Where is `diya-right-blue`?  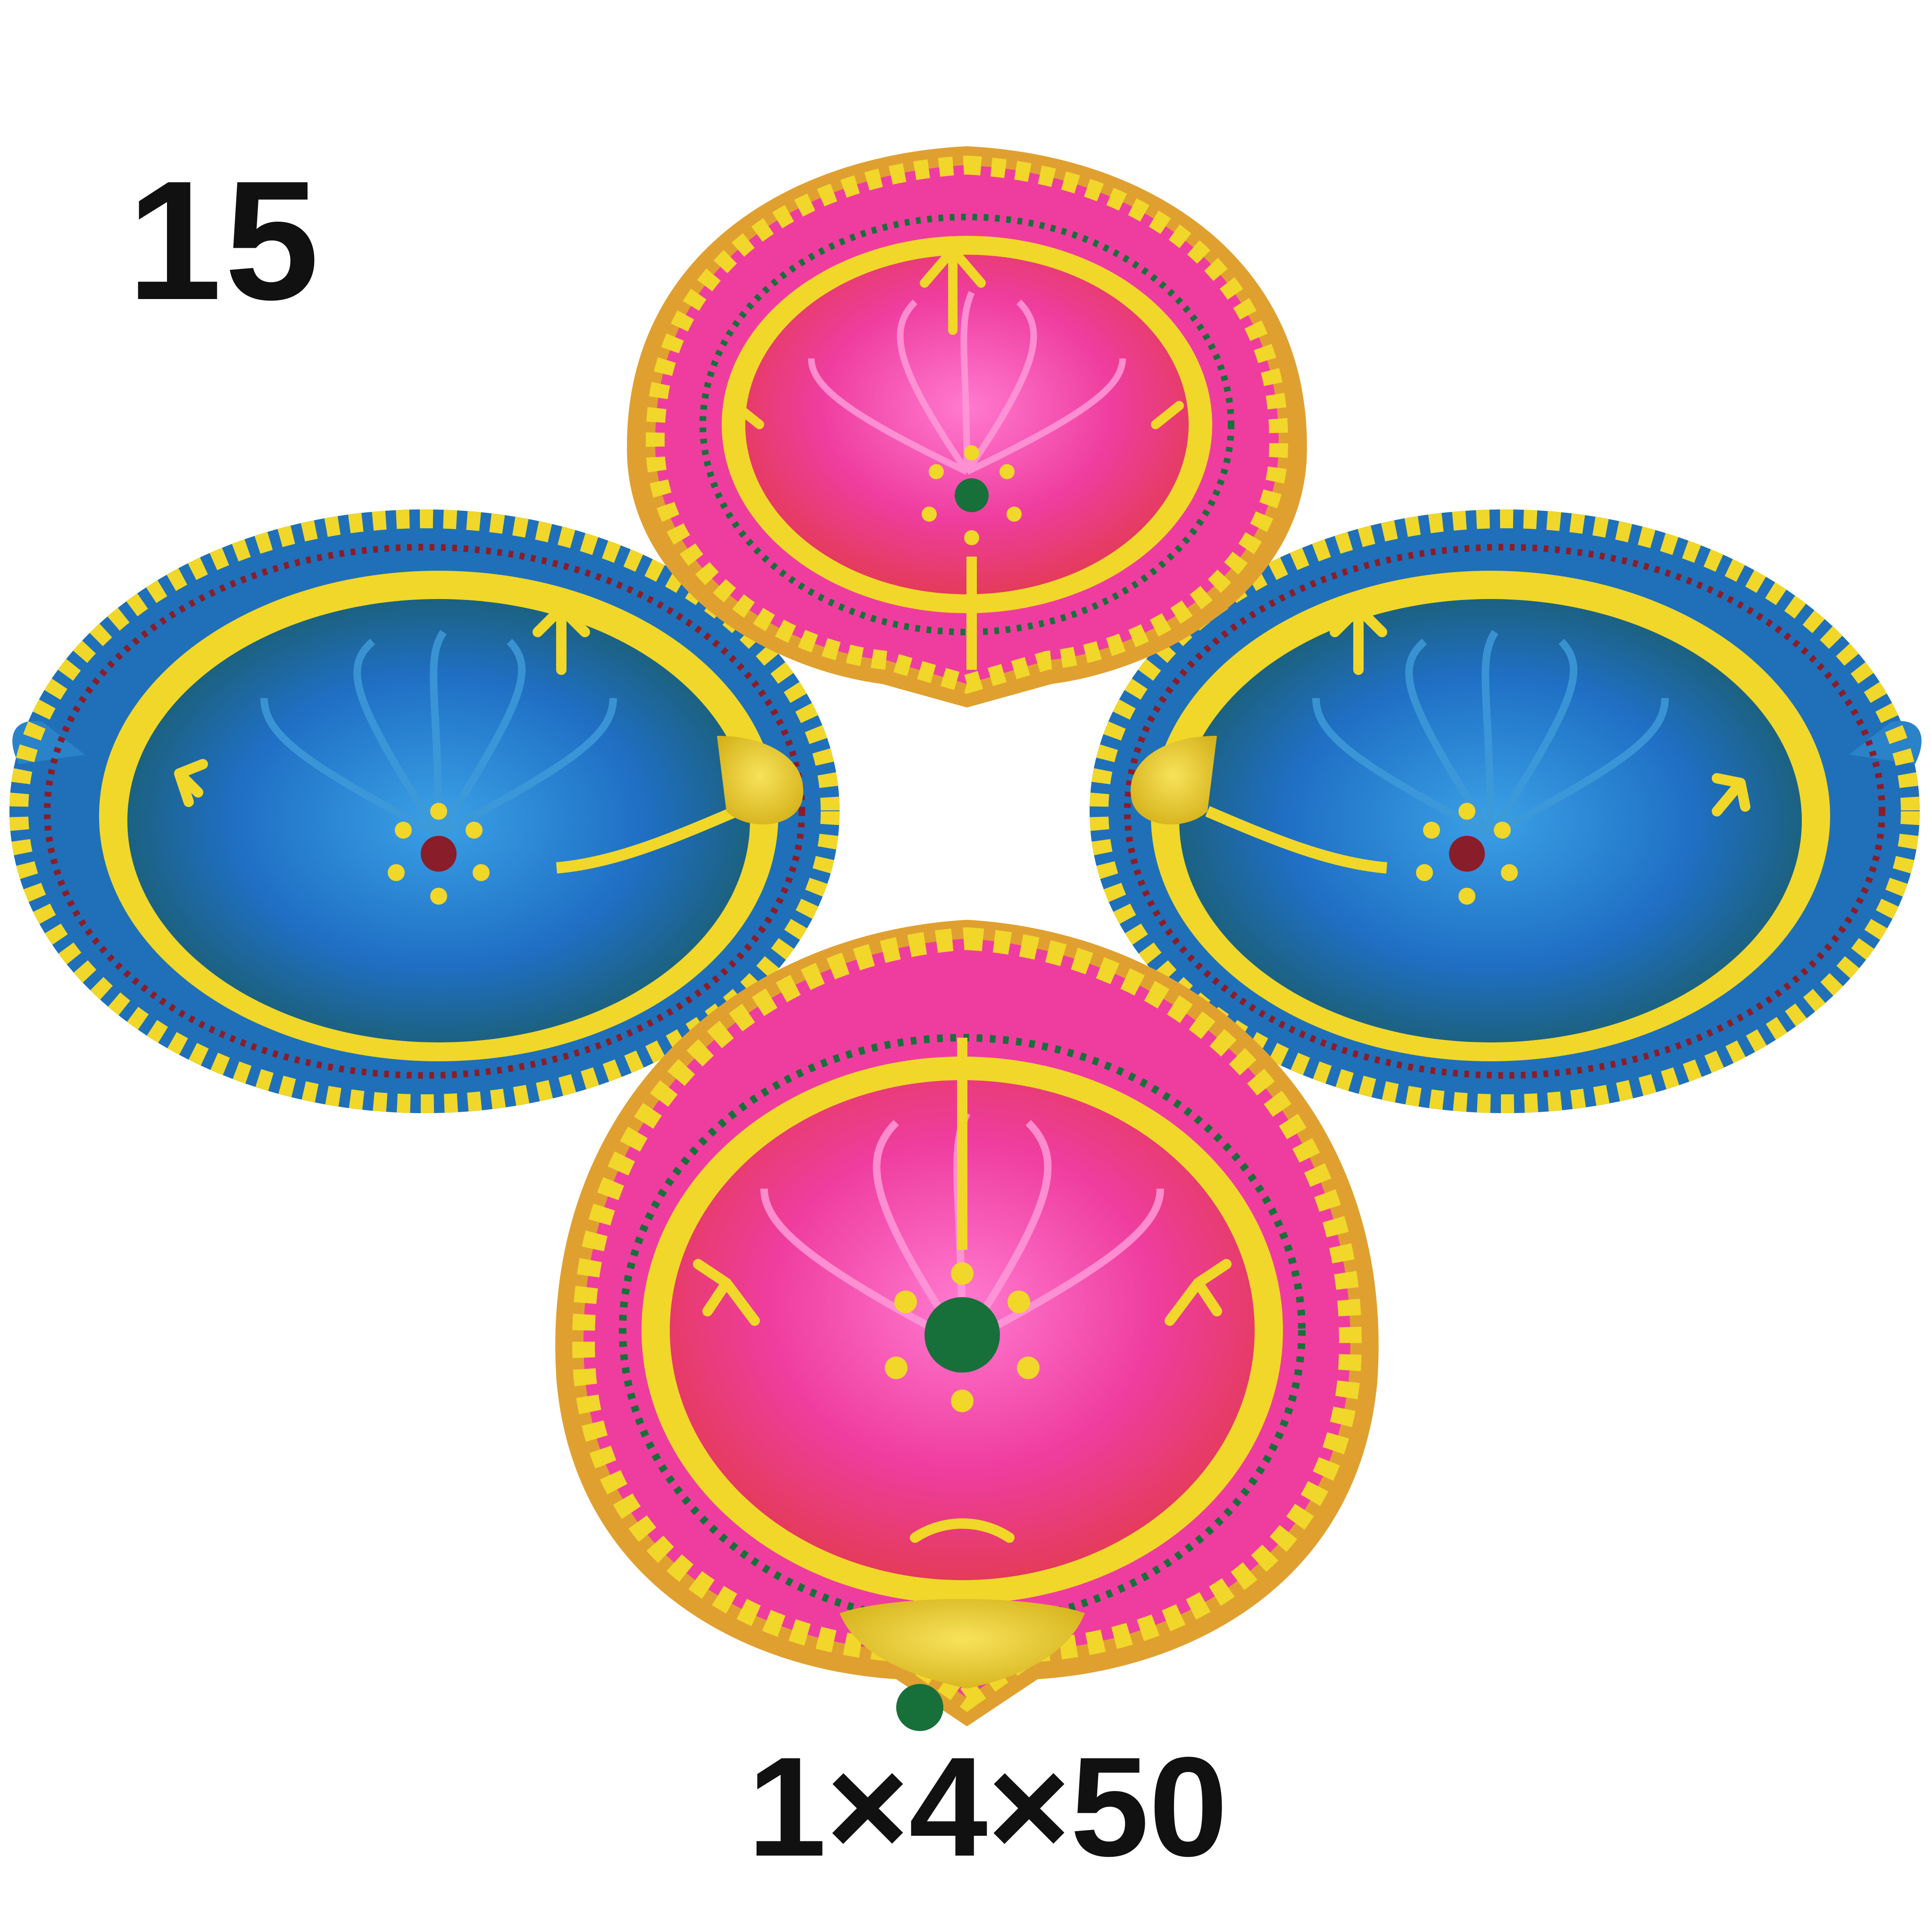
diya-right-blue is located at coordinates (1506, 811).